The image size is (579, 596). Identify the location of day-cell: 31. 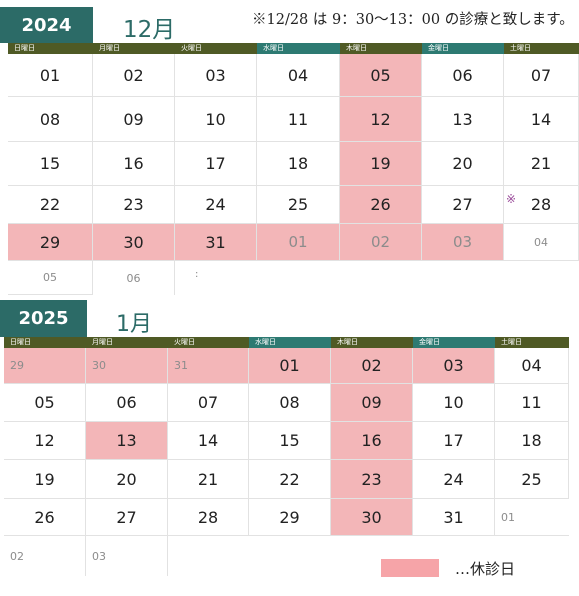
(454, 517).